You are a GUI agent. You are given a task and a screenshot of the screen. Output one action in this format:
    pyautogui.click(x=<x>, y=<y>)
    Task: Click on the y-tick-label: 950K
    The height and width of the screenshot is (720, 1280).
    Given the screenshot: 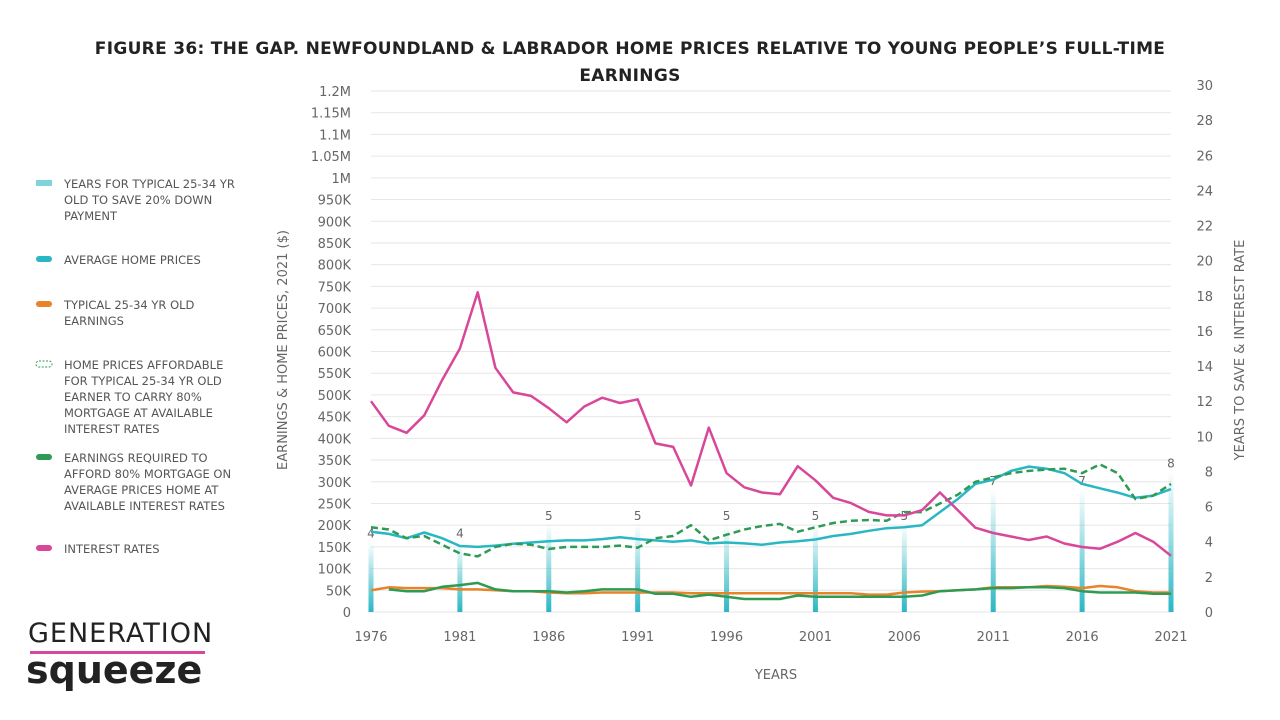 What is the action you would take?
    pyautogui.click(x=335, y=201)
    